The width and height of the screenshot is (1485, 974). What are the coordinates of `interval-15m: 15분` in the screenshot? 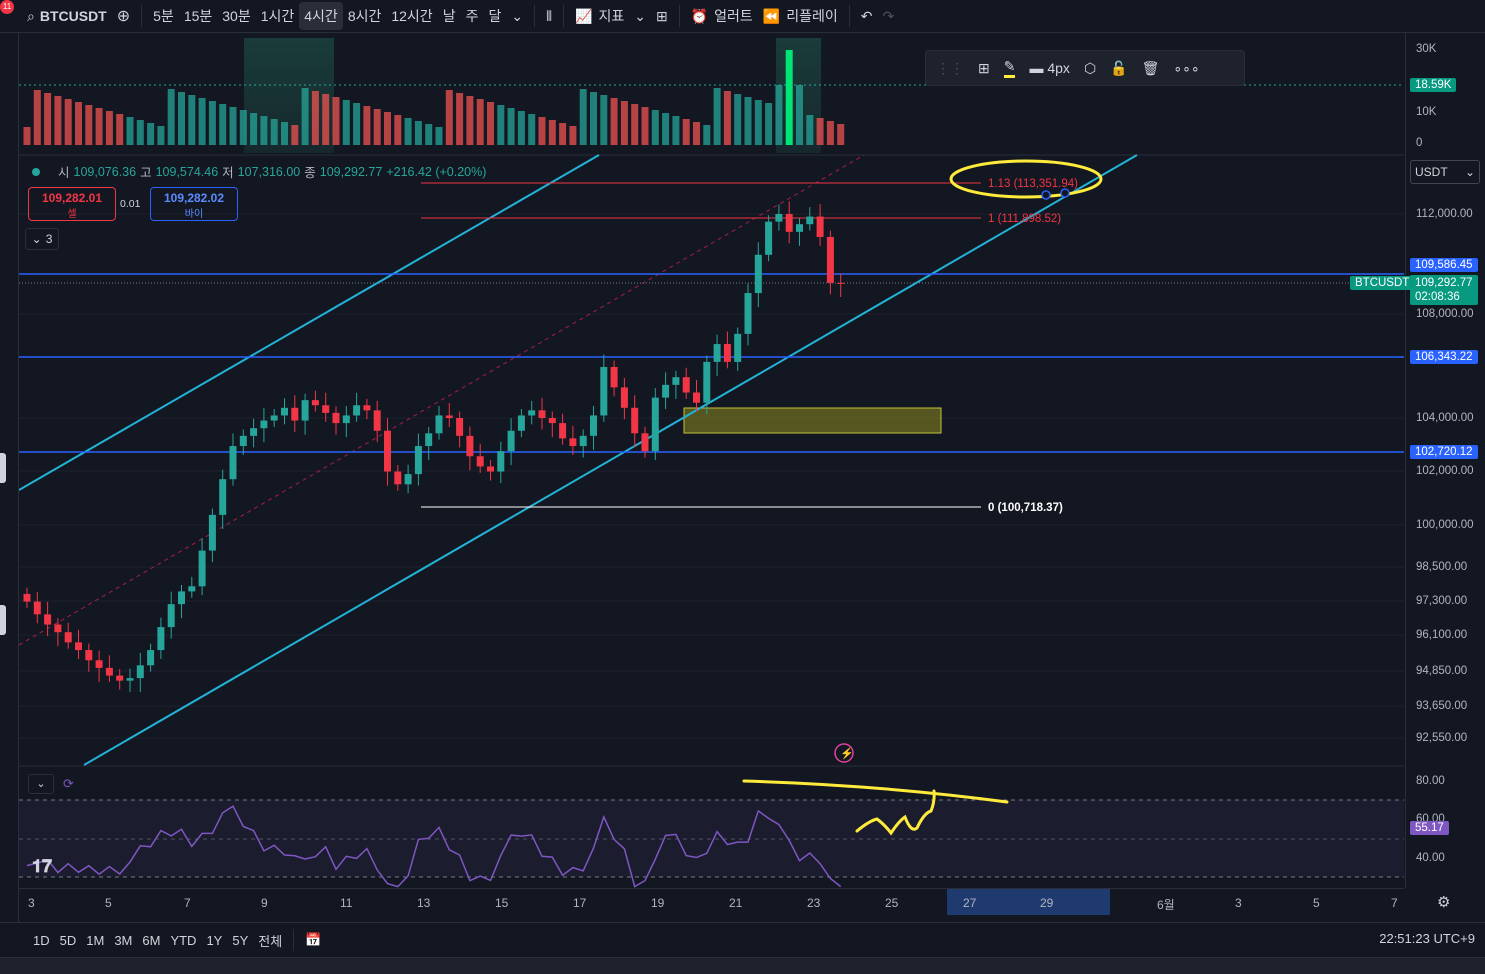 It's located at (198, 16).